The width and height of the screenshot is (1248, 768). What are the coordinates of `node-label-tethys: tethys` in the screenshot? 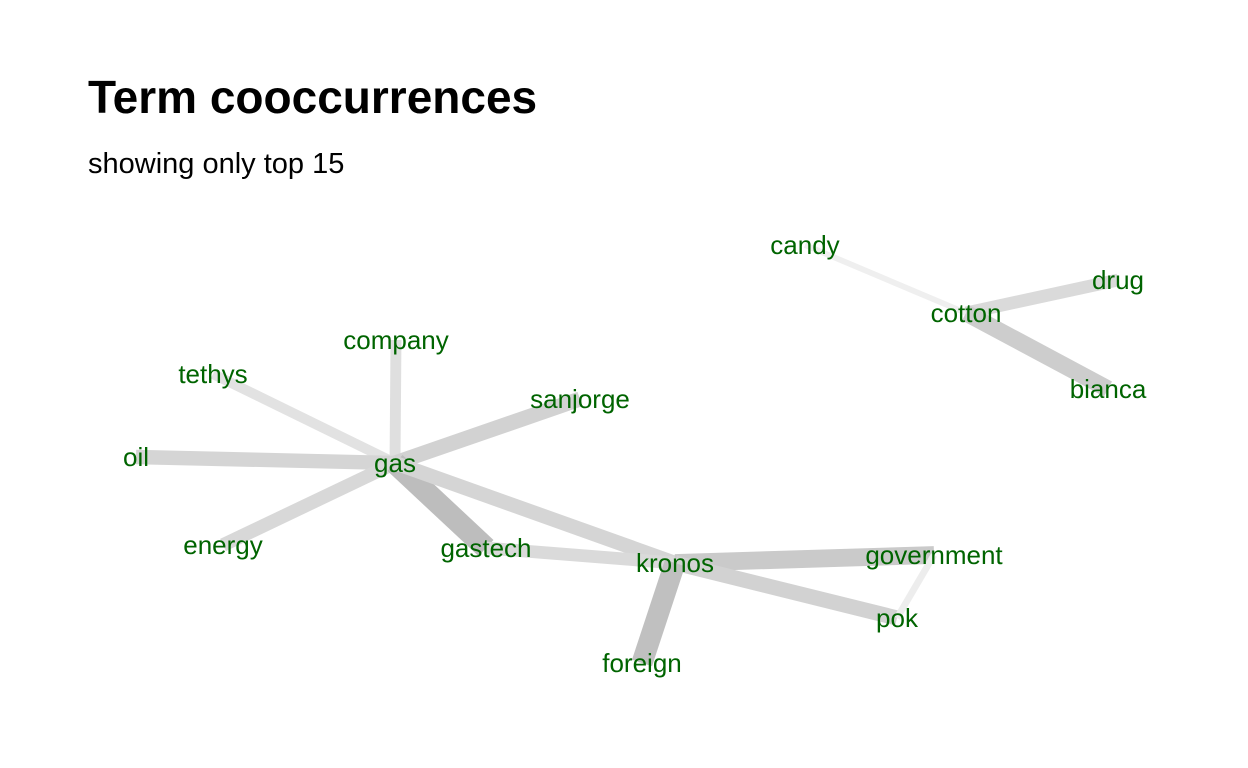 It's located at (212, 374).